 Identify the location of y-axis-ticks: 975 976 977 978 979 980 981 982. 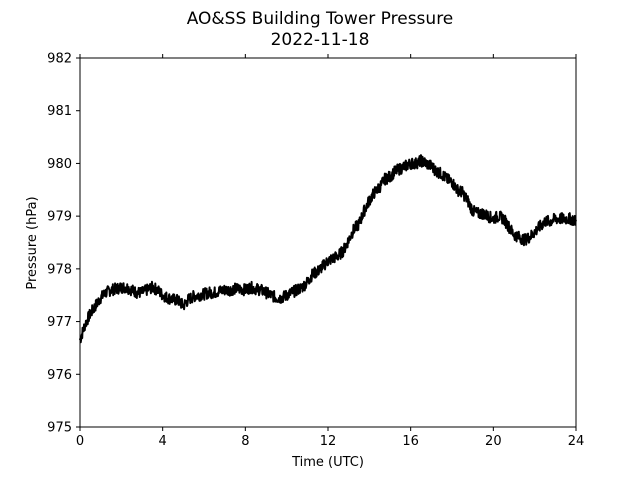
(63, 244).